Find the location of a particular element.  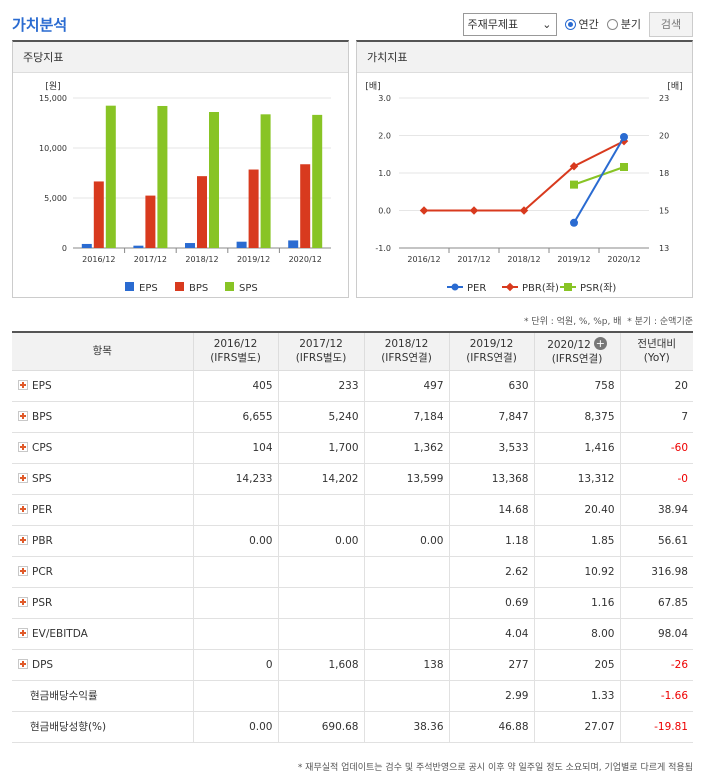

value-cell: 1,608 is located at coordinates (321, 664).